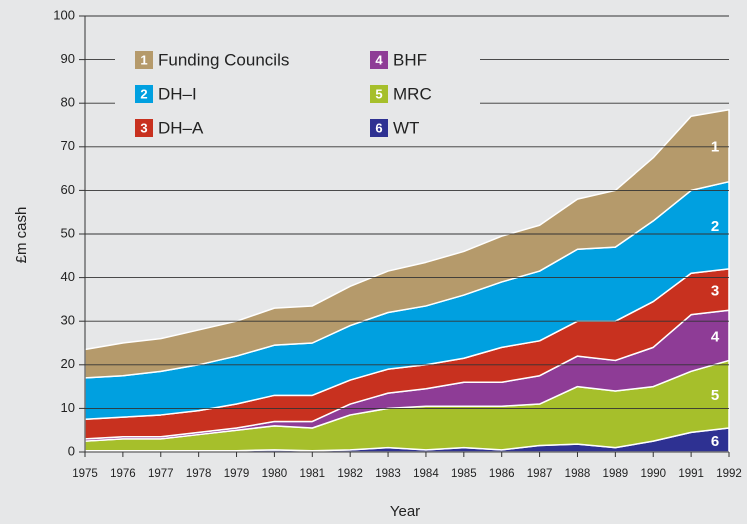 The height and width of the screenshot is (524, 747). I want to click on y-tick-label: 20, so click(68, 363).